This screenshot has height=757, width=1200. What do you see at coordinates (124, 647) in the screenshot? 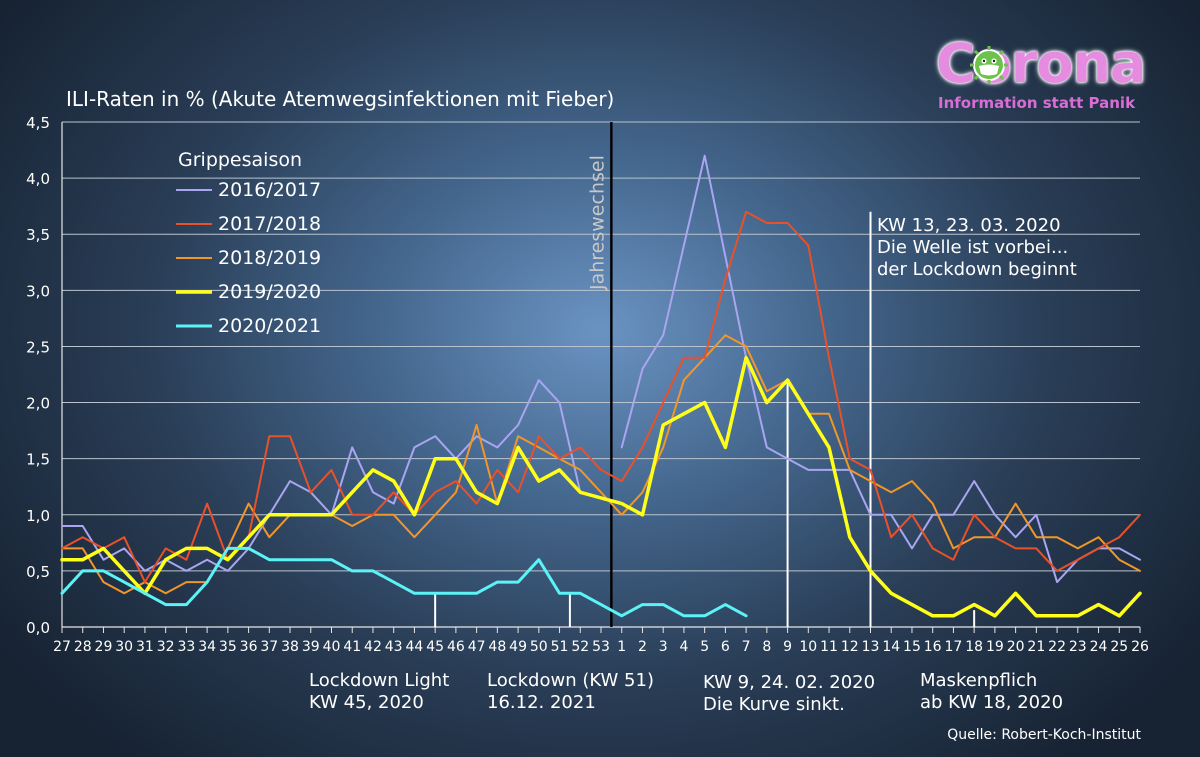
I see `x-tick-label: 30` at bounding box center [124, 647].